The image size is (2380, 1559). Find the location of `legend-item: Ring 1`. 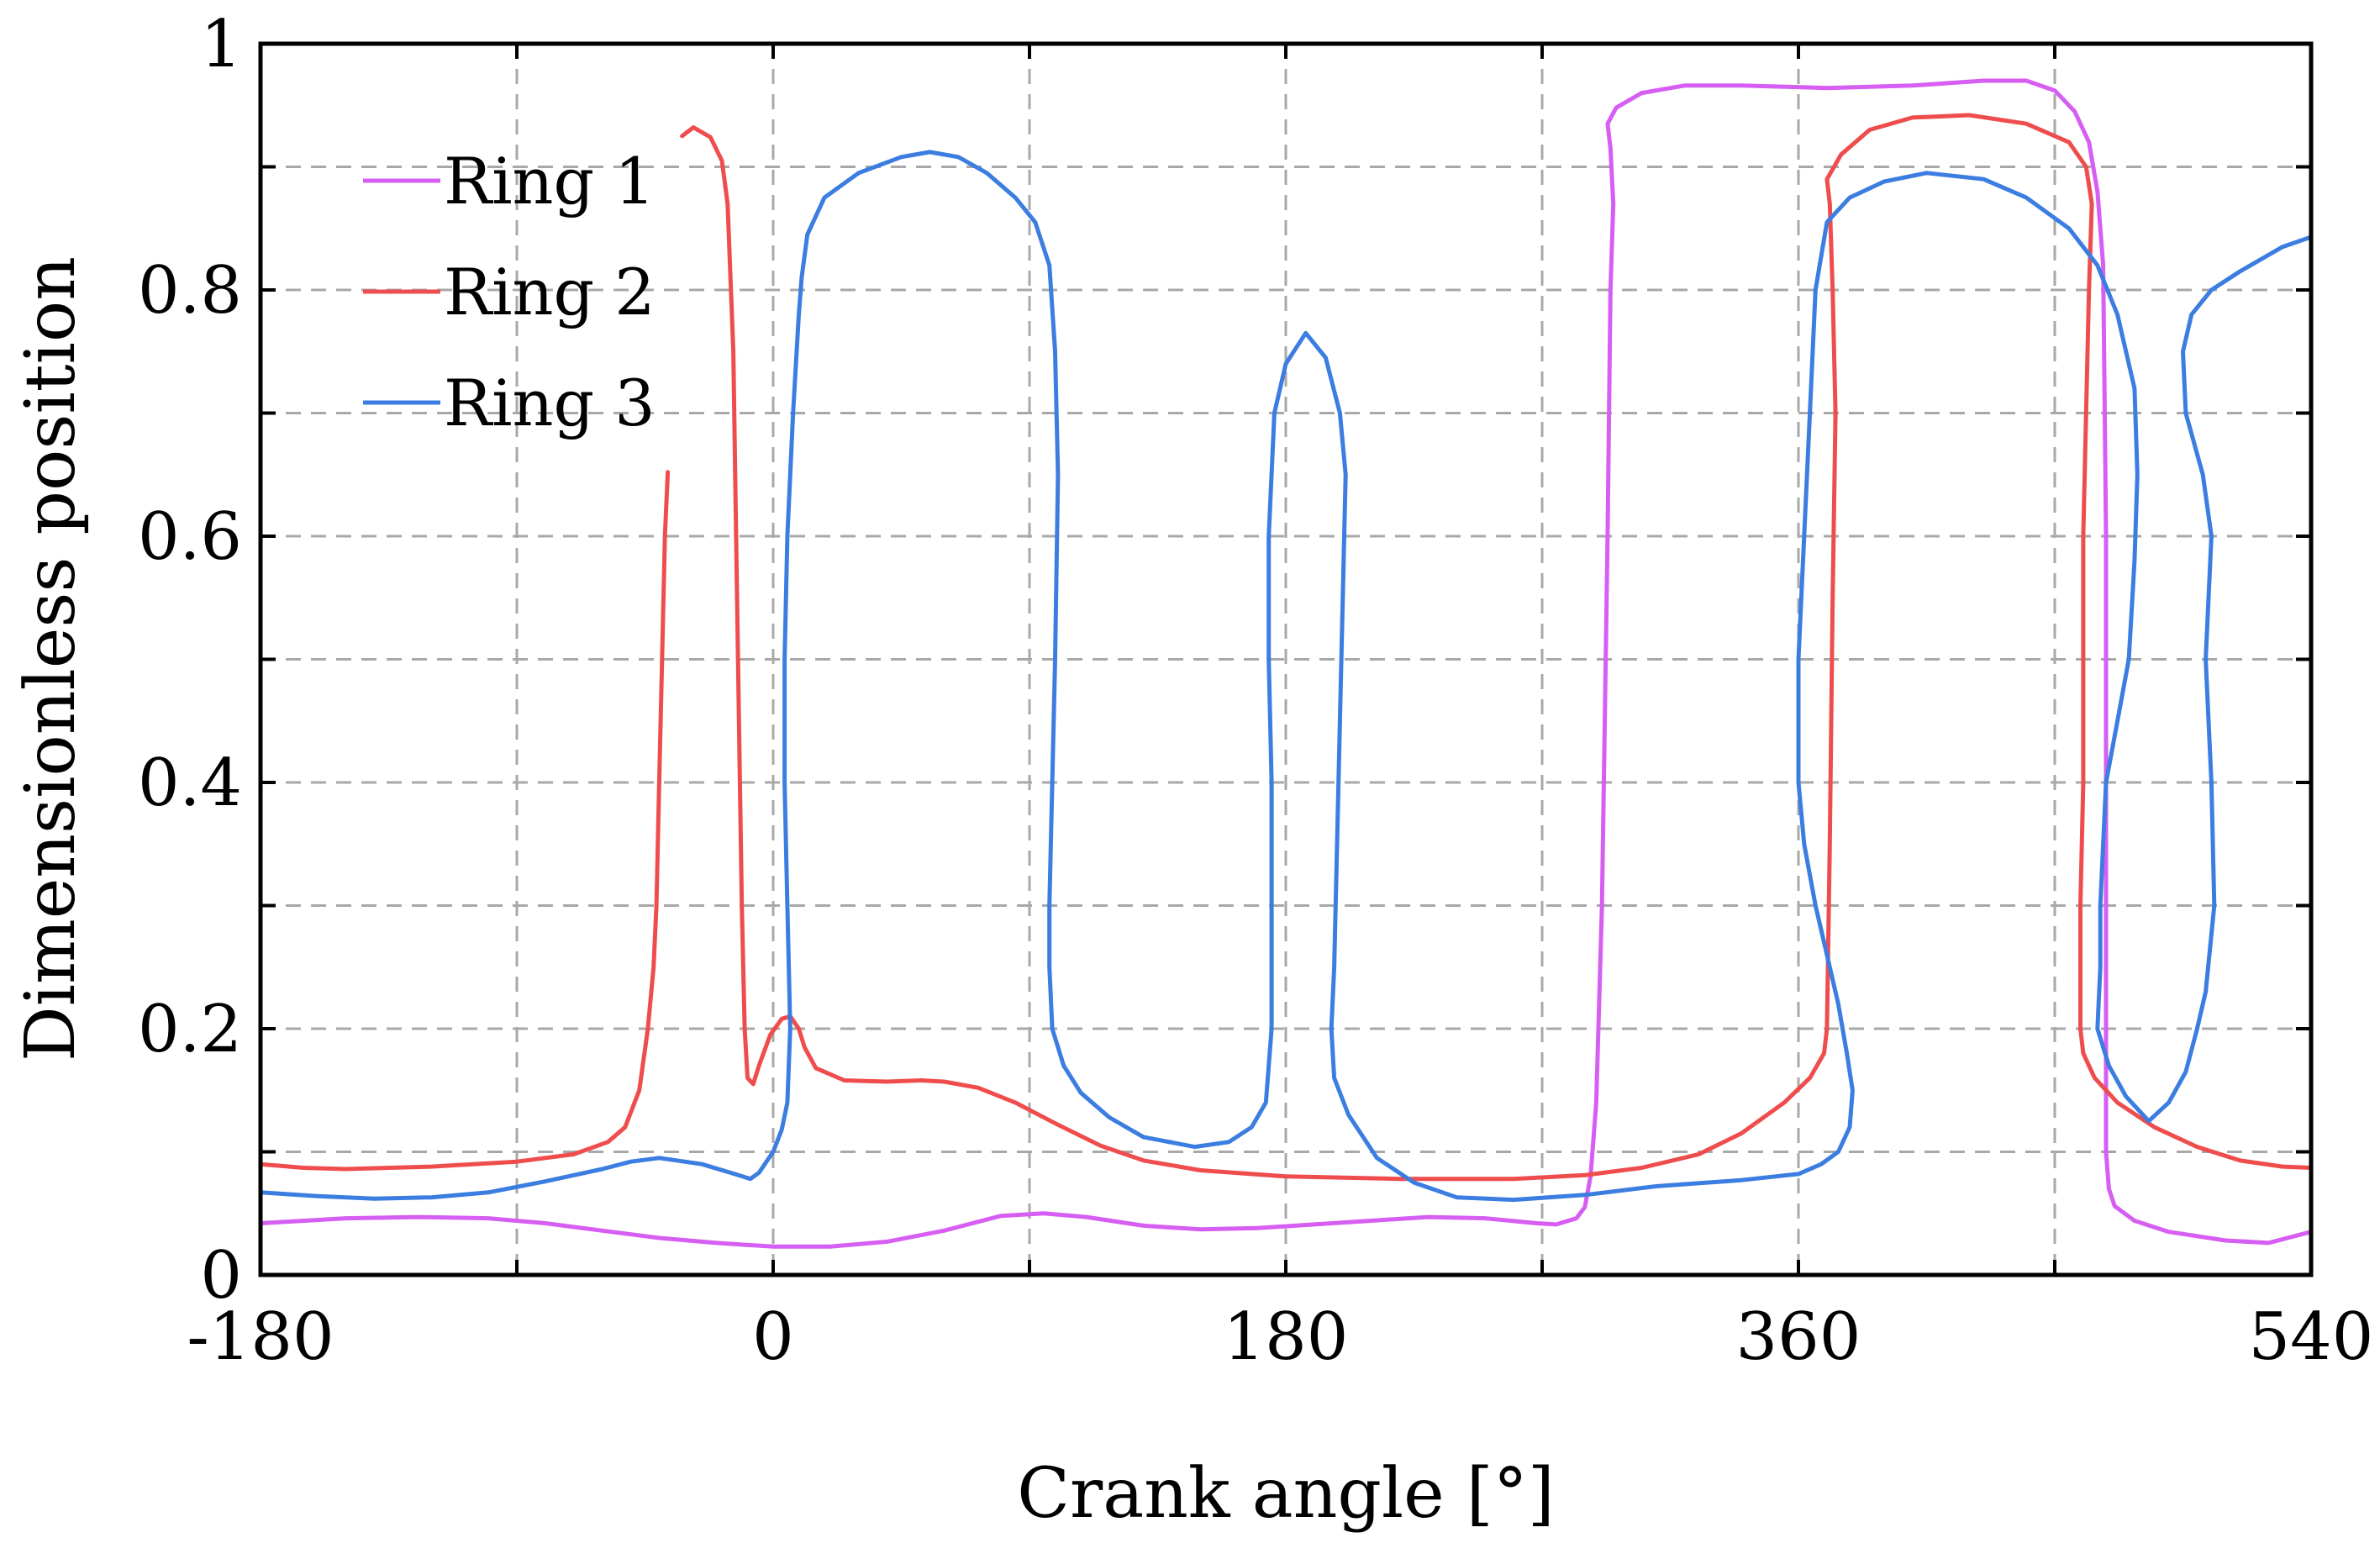

legend-item: Ring 1 is located at coordinates (509, 181).